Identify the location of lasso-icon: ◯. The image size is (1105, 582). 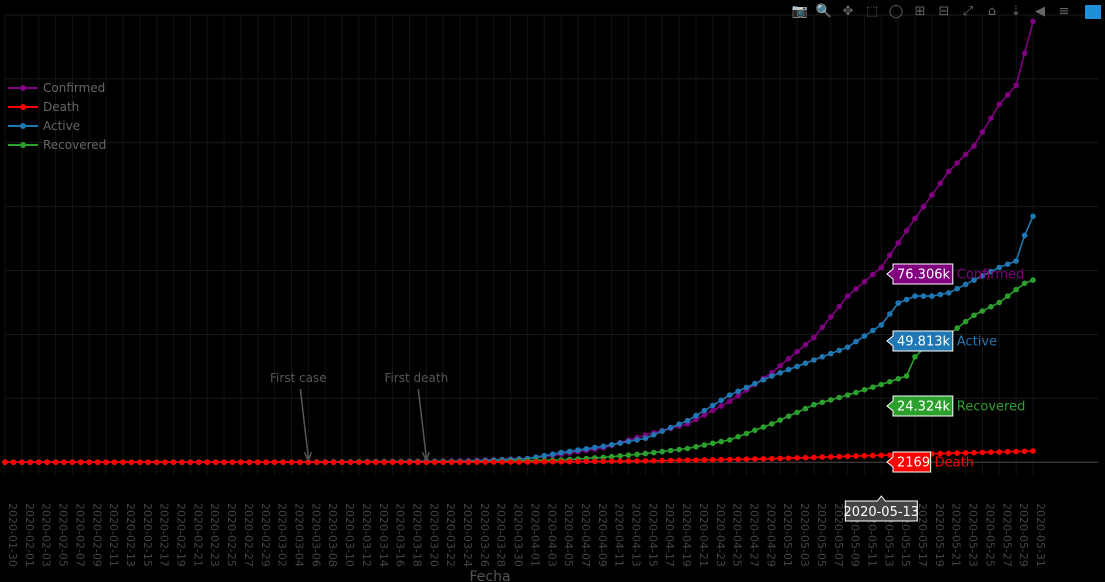
(896, 11).